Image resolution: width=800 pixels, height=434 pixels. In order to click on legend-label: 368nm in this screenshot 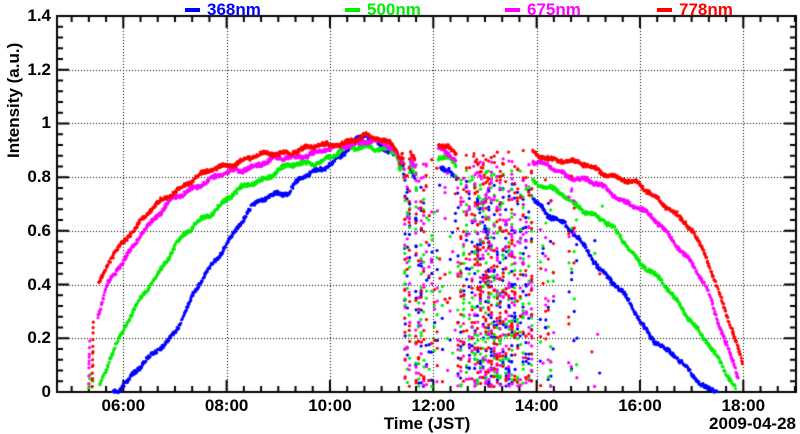, I will do `click(234, 9)`.